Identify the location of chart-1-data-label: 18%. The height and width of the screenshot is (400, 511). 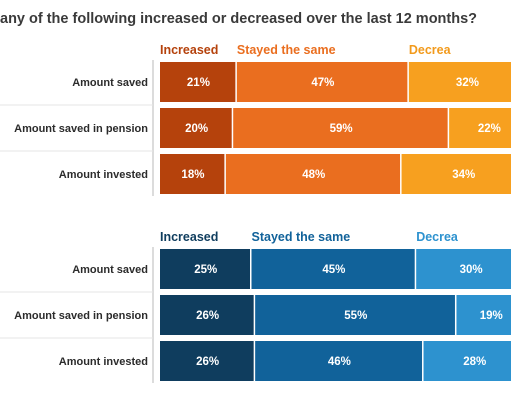
(192, 175).